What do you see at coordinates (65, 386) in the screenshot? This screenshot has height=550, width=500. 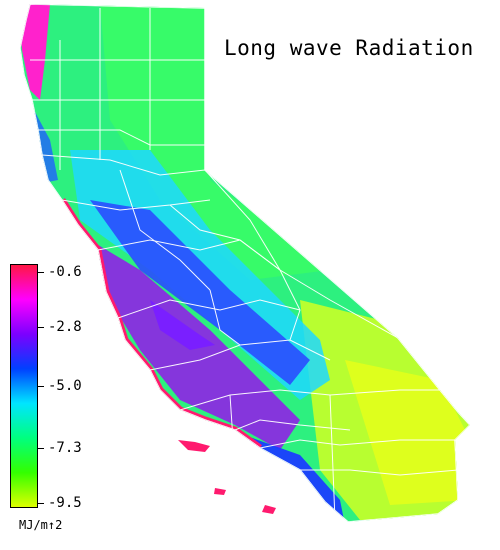 I see `legend-tick-label: -5.0` at bounding box center [65, 386].